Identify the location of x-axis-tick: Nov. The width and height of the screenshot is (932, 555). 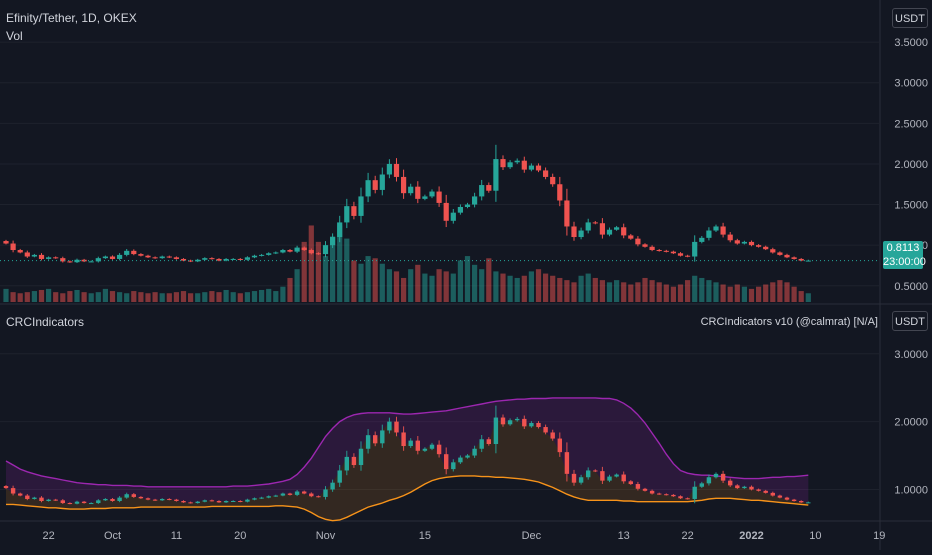
(326, 536).